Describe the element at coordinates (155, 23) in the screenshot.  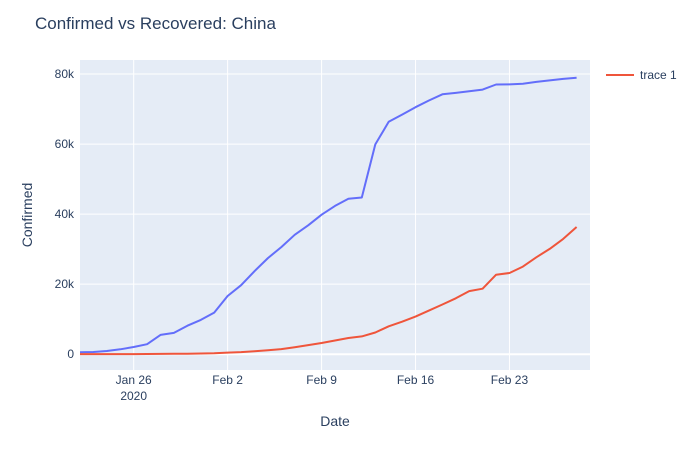
I see `chart-title: Confirmed vs Recovered: China` at that location.